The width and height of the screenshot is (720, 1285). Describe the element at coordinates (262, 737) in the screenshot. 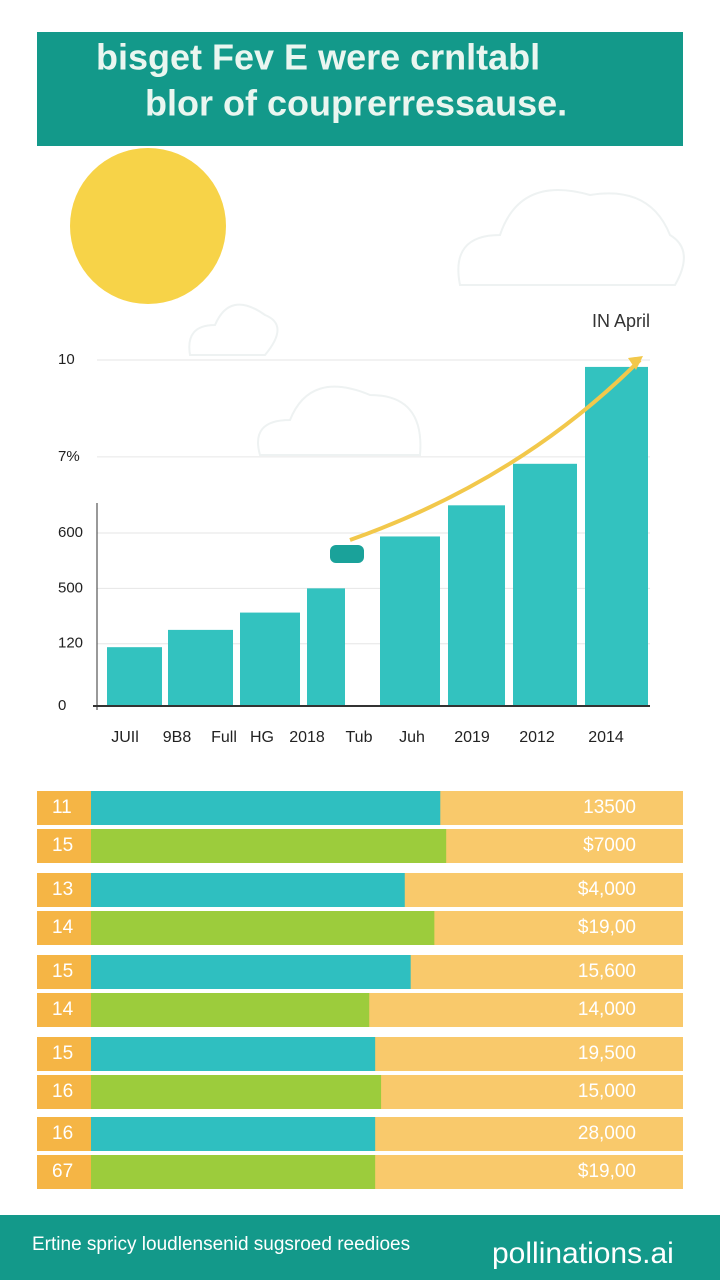

I see `x-tick-label: HG` at that location.